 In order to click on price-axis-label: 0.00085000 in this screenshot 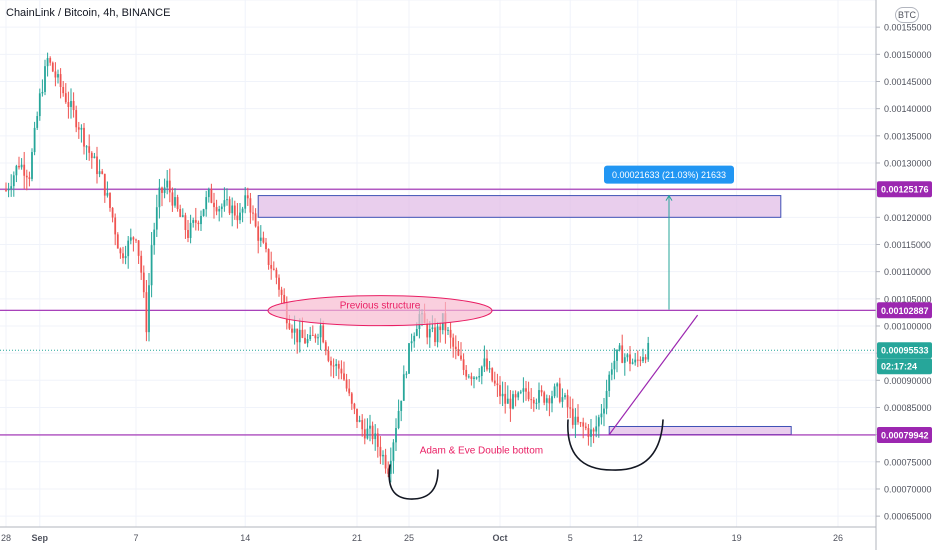, I will do `click(908, 408)`.